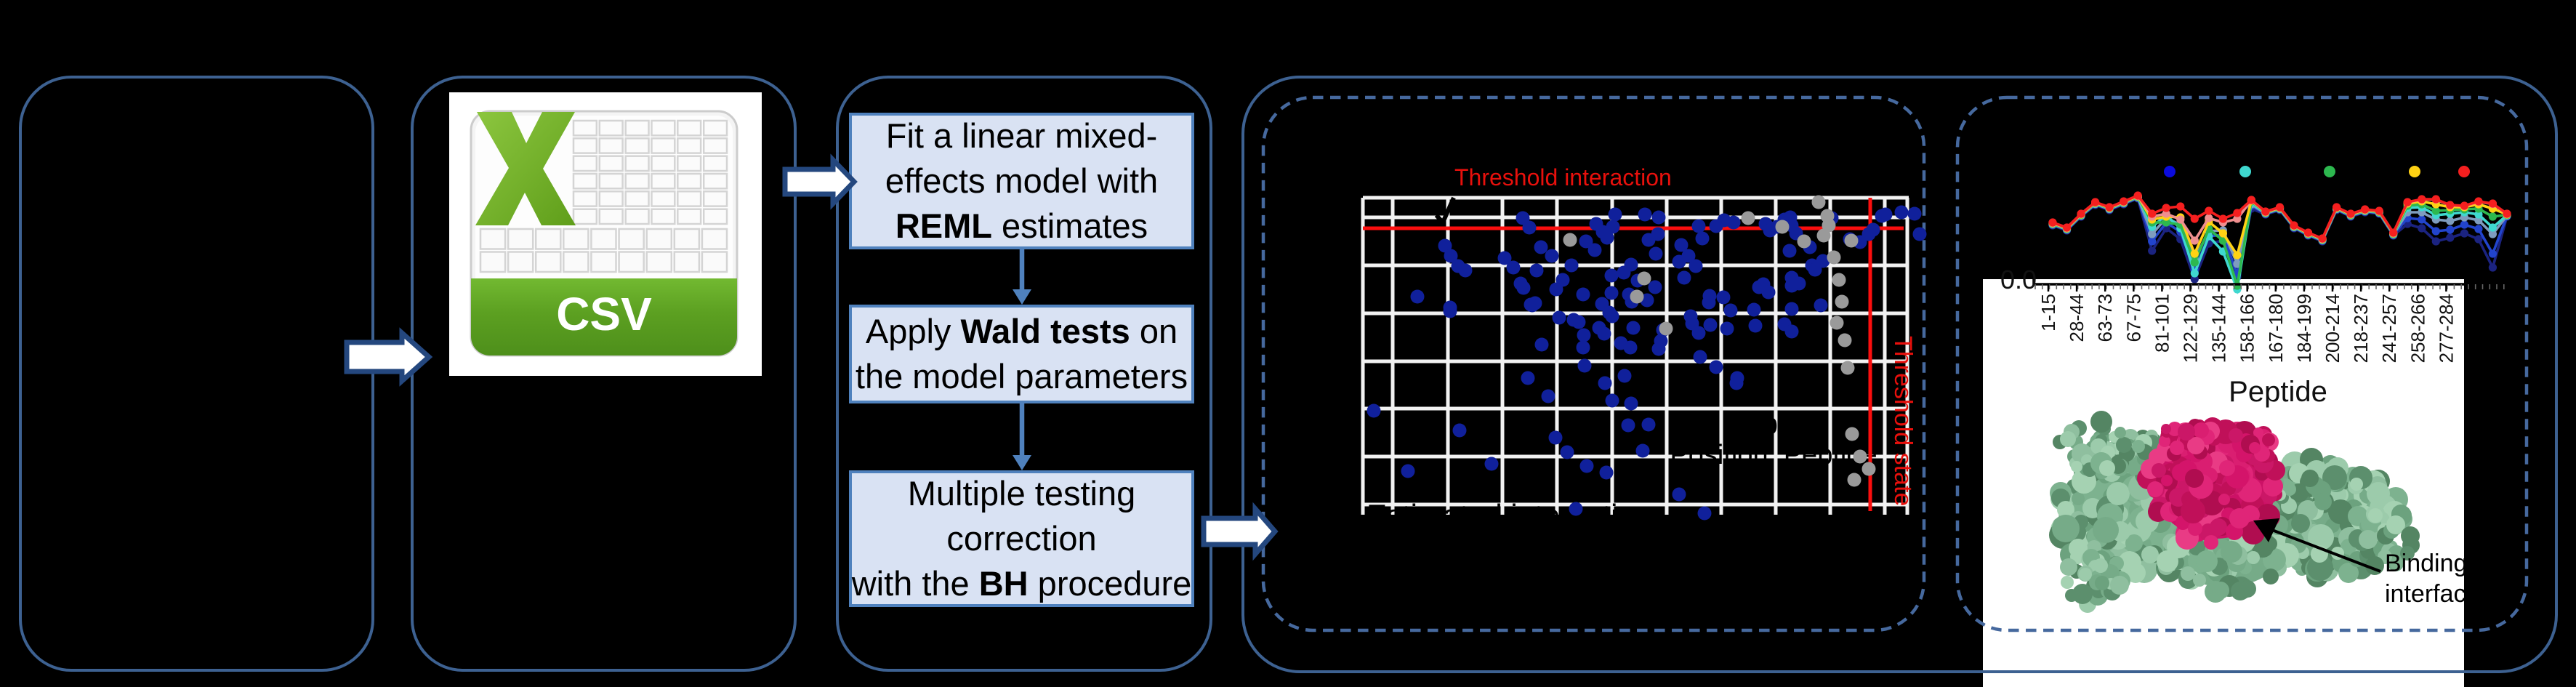 This screenshot has height=687, width=2576. Describe the element at coordinates (2389, 328) in the screenshot. I see `svg-text: 241-257` at that location.